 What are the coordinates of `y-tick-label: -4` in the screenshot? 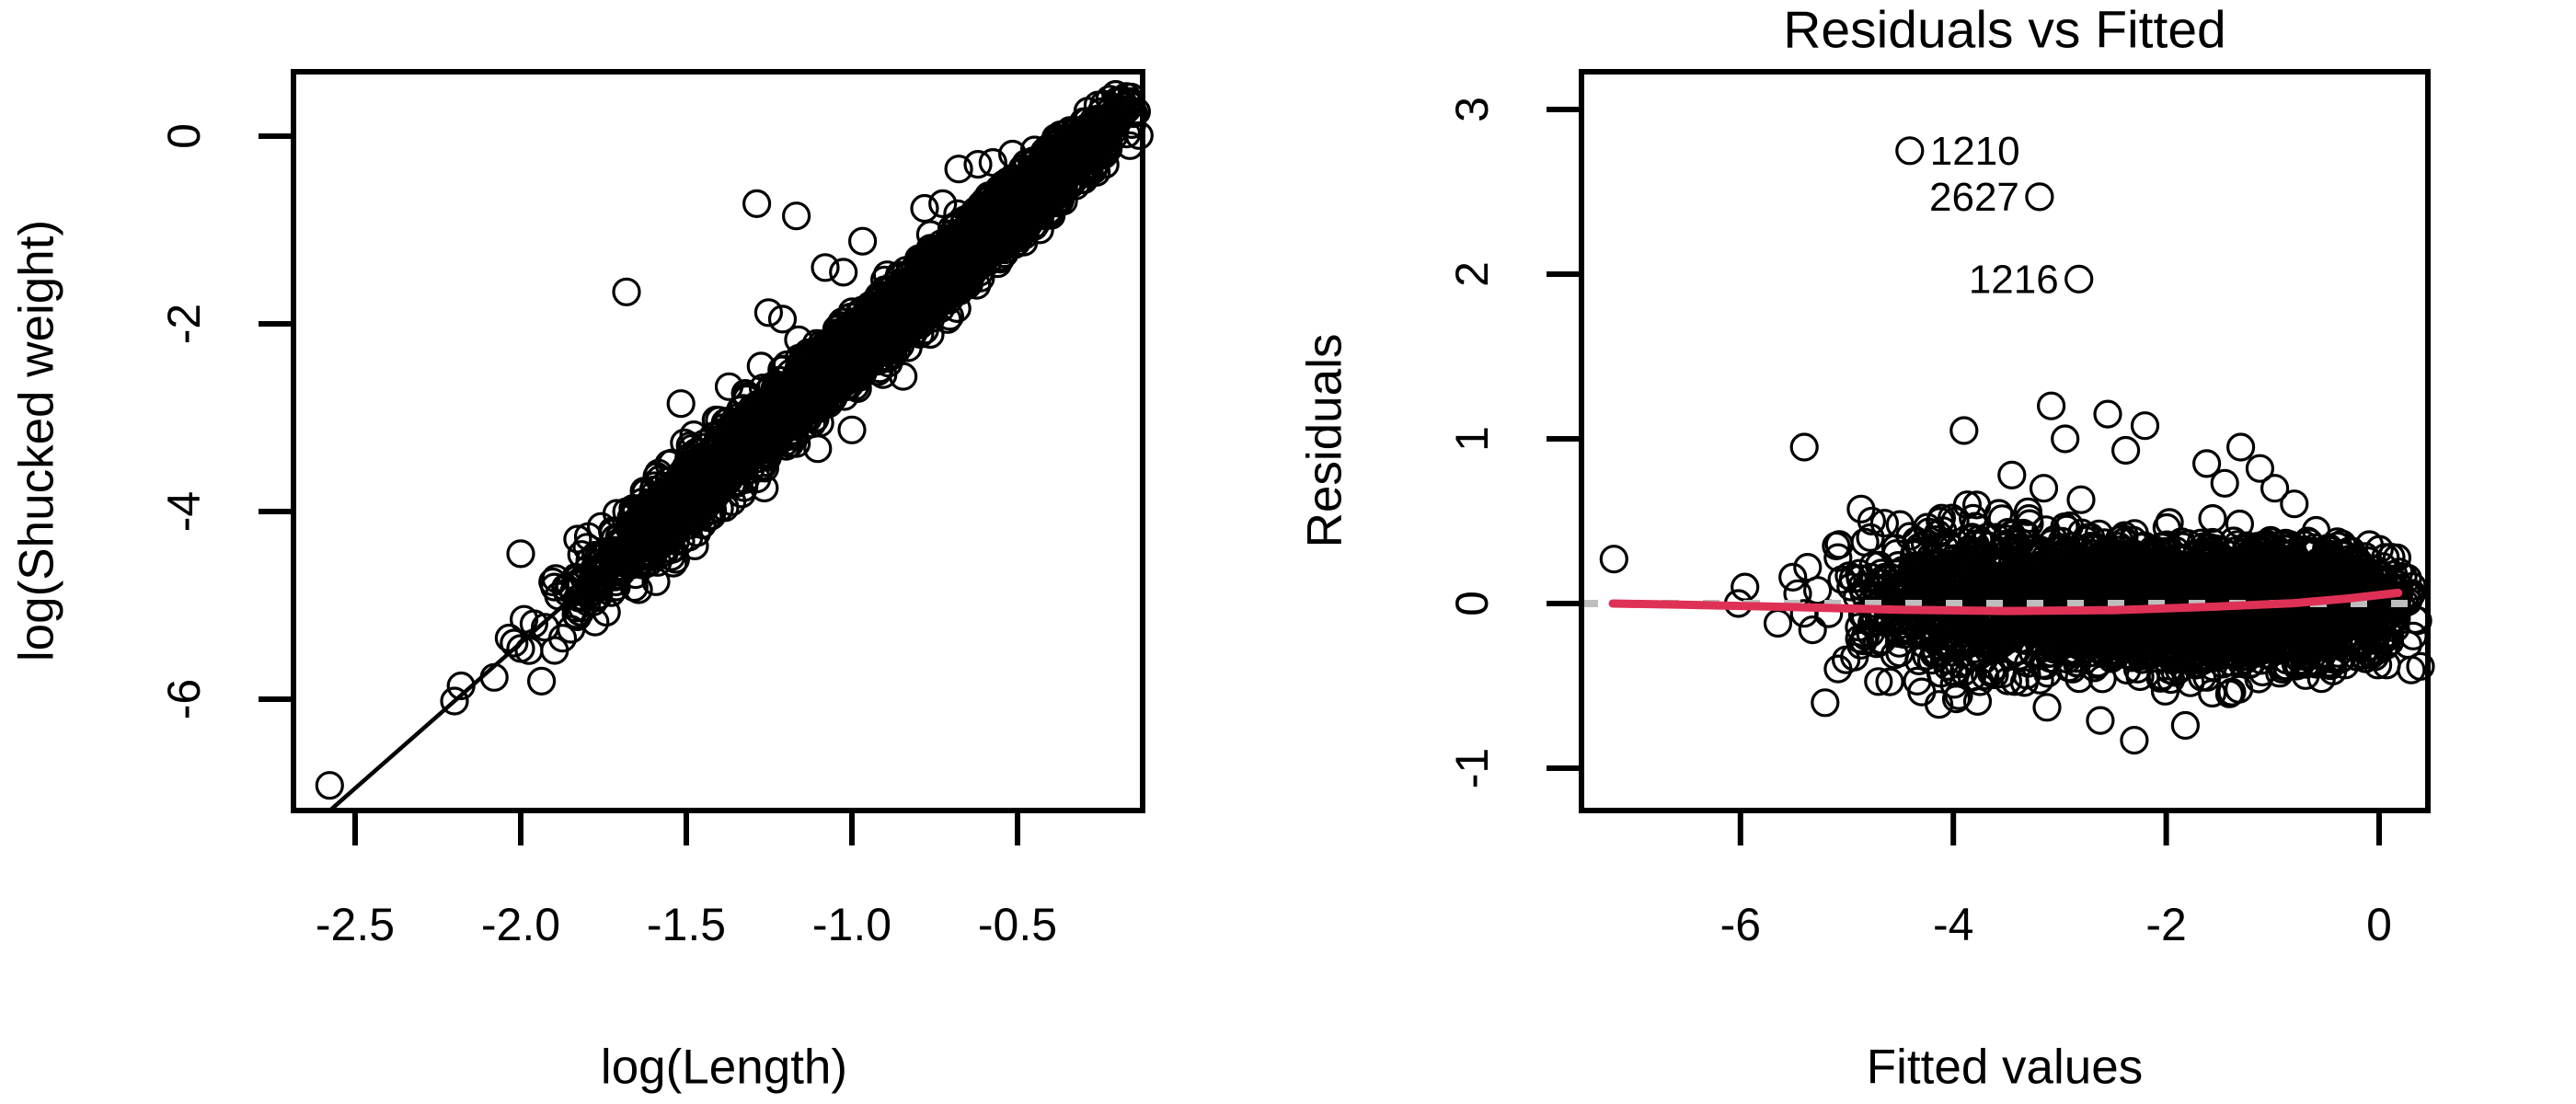 It's located at (184, 511).